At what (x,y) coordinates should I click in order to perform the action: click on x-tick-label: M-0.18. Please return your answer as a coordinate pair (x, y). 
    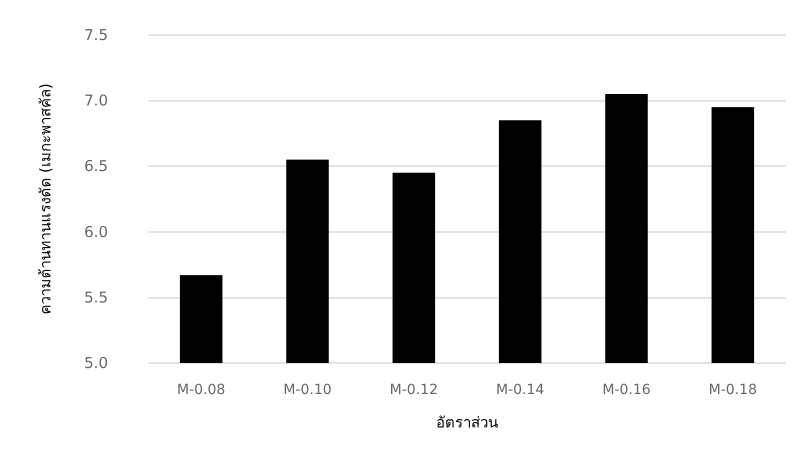
    Looking at the image, I should click on (732, 390).